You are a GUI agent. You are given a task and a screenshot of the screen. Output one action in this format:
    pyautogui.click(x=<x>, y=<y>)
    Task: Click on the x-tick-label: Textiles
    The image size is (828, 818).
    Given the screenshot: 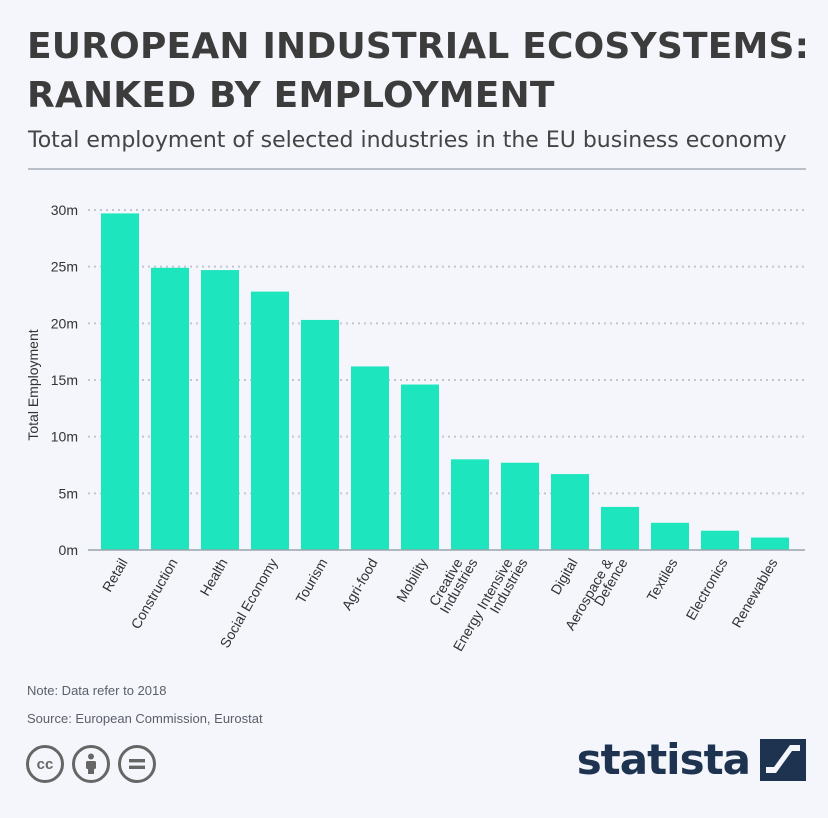 What is the action you would take?
    pyautogui.click(x=661, y=580)
    